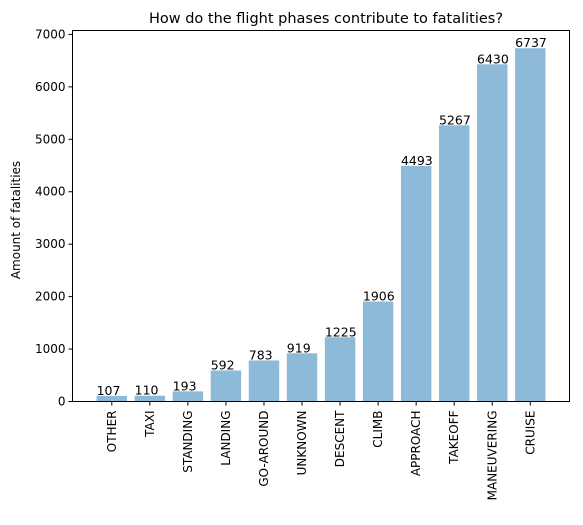 The height and width of the screenshot is (525, 583). What do you see at coordinates (302, 443) in the screenshot?
I see `x-tick-label: UNKNOWN` at bounding box center [302, 443].